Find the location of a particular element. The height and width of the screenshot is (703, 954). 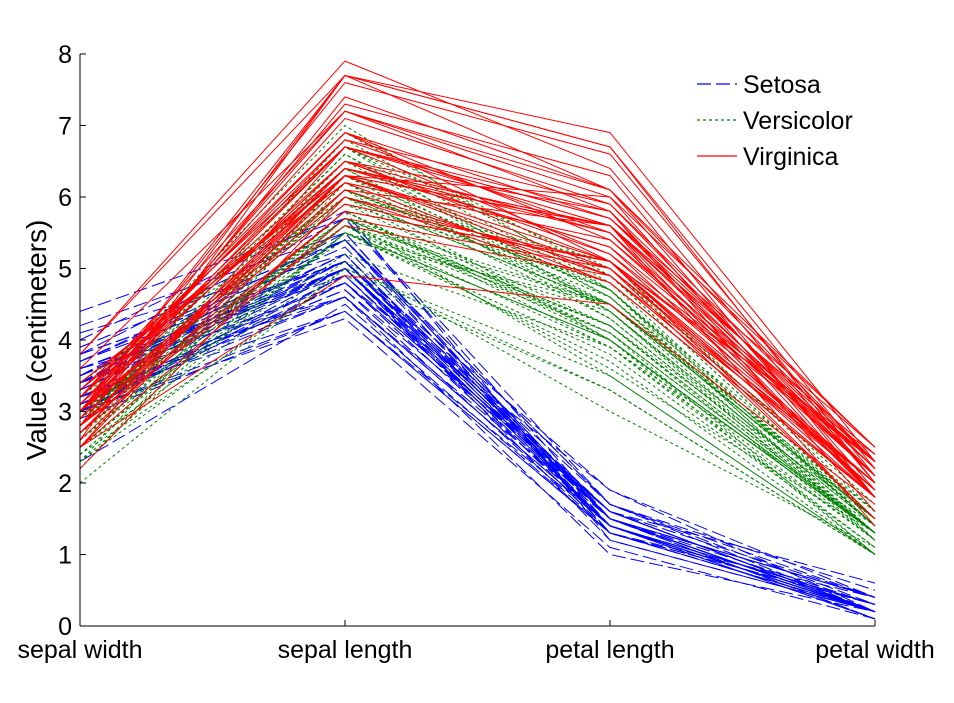

legend: Setosa Versicolor Virginica is located at coordinates (775, 121).